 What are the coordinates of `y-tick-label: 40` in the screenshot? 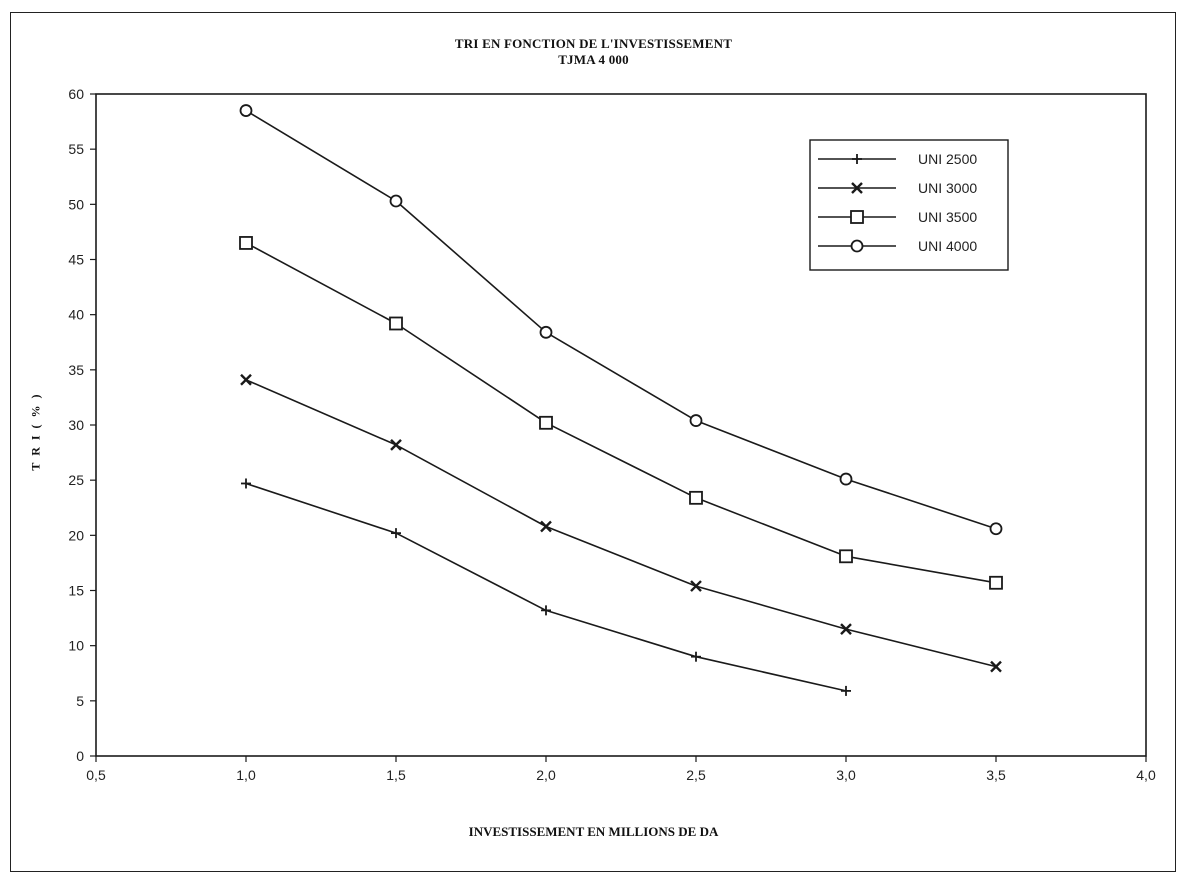 It's located at (76, 315).